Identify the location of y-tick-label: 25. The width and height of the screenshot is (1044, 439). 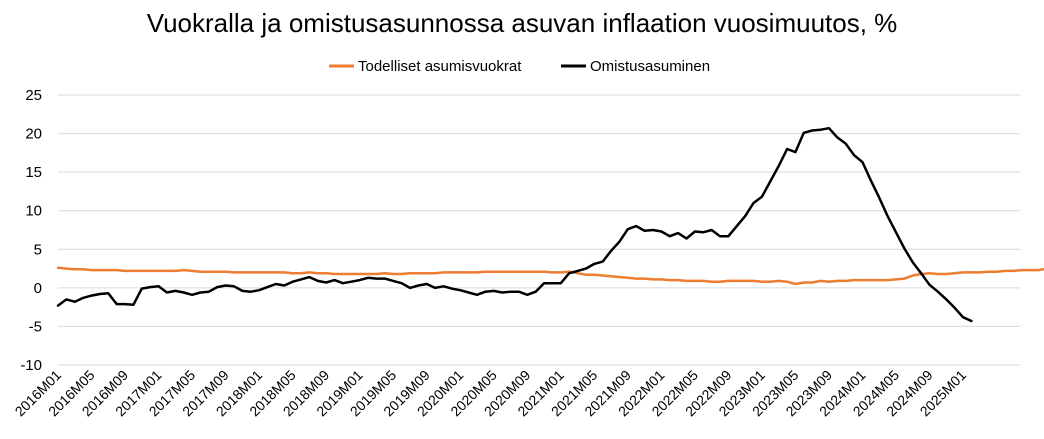
(33, 95).